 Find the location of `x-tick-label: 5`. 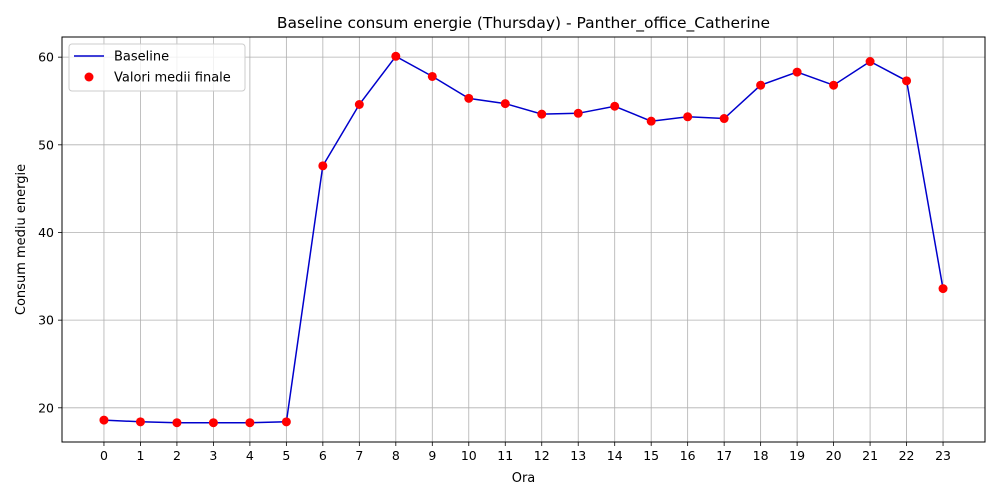

x-tick-label: 5 is located at coordinates (286, 455).